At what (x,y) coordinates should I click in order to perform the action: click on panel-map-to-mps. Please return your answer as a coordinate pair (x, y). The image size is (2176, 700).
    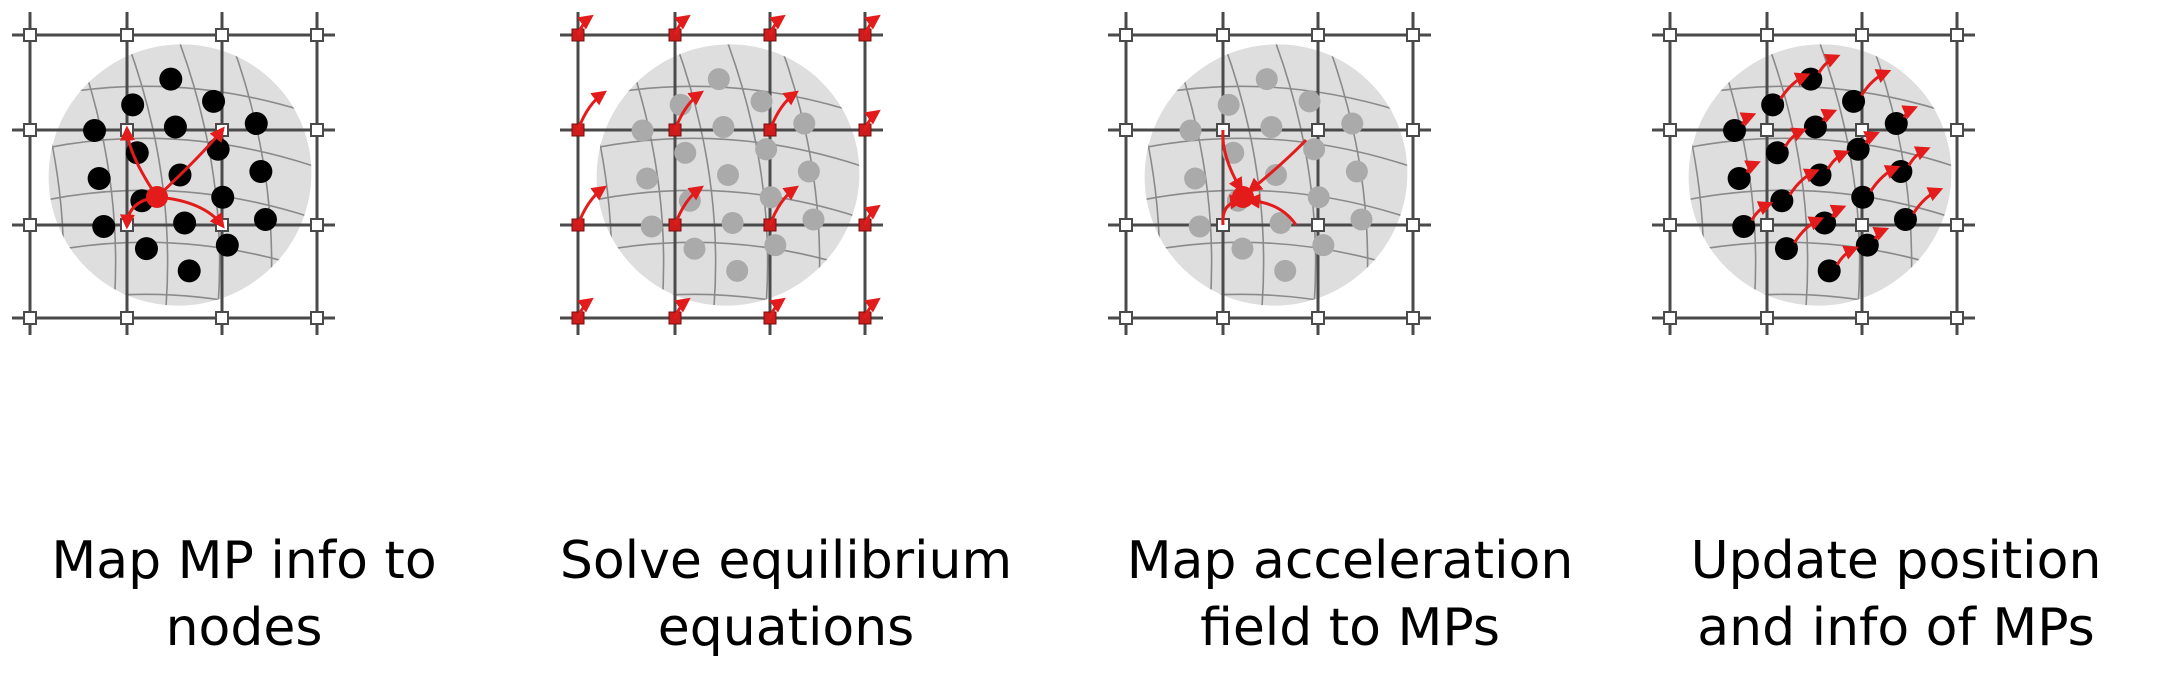
    Looking at the image, I should click on (1276, 178).